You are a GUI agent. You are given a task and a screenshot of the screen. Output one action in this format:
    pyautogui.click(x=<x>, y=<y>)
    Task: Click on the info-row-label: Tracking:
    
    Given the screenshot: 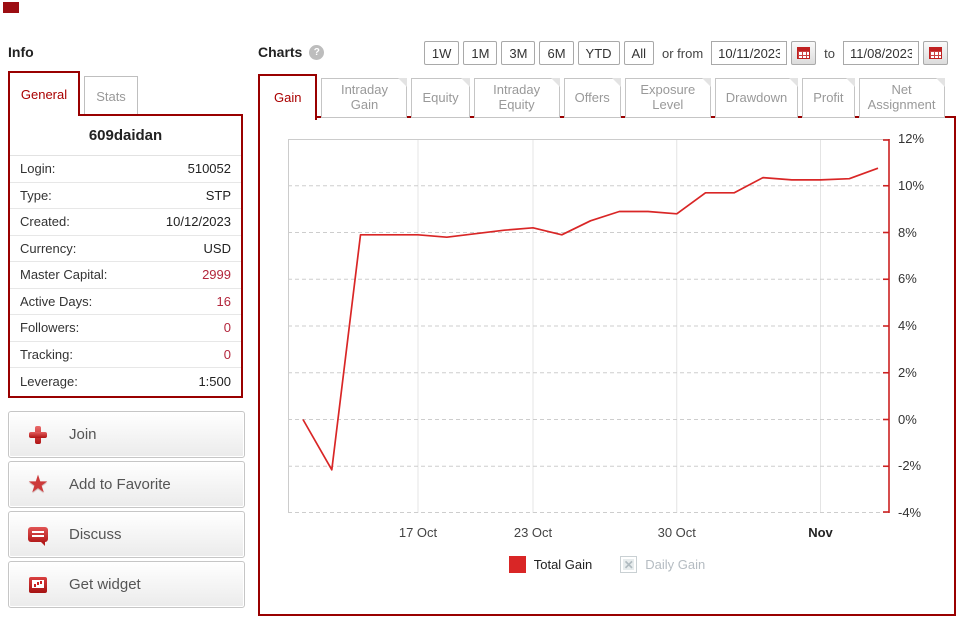 What is the action you would take?
    pyautogui.click(x=46, y=354)
    